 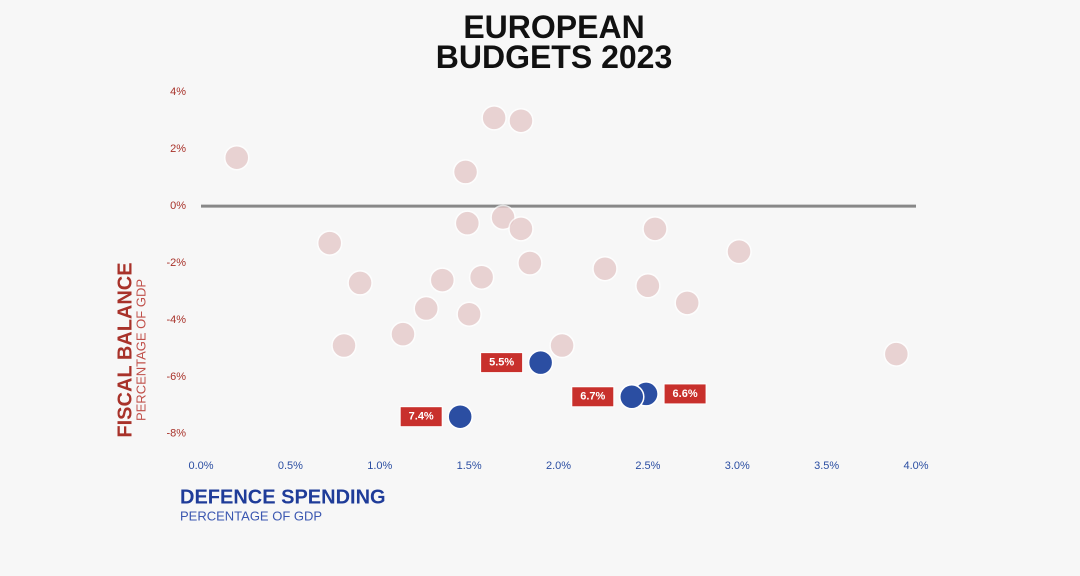 What do you see at coordinates (176, 263) in the screenshot?
I see `y-tick-label: -2%` at bounding box center [176, 263].